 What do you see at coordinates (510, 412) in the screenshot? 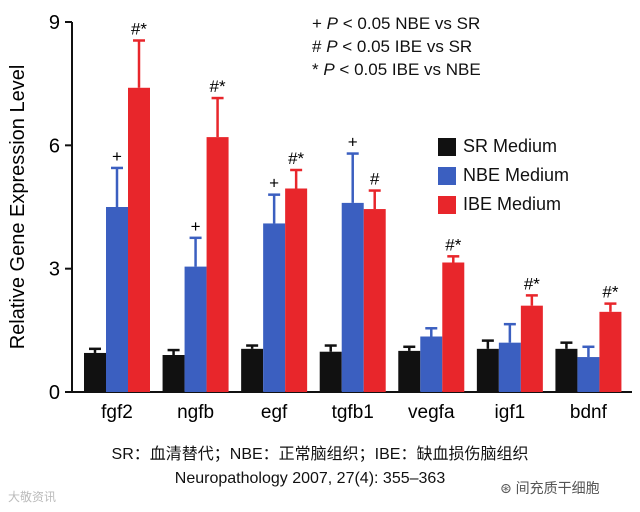
I see `x-tick-label: igf1` at bounding box center [510, 412].